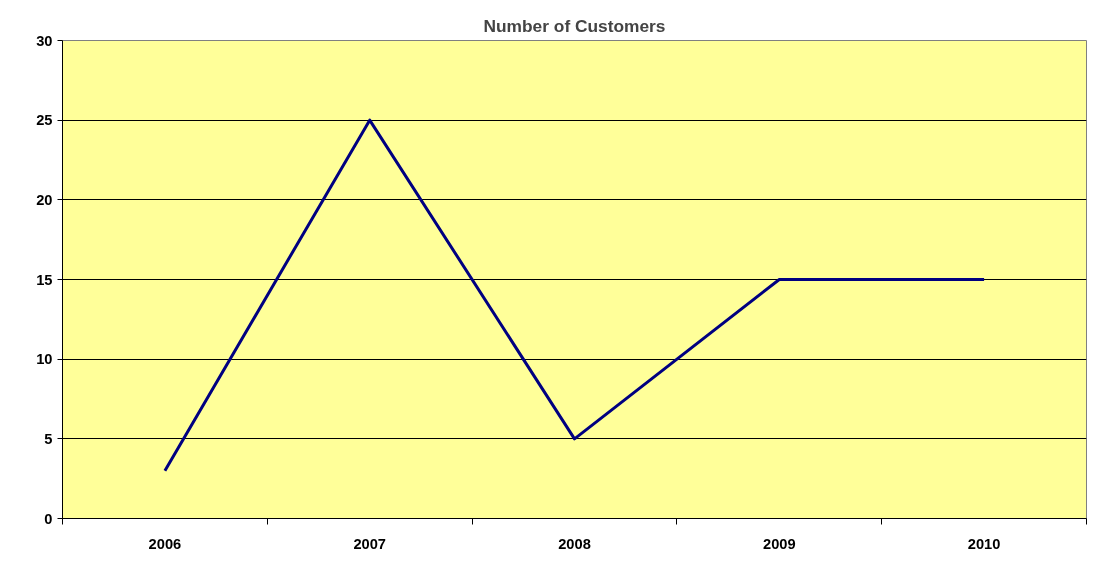 This screenshot has width=1107, height=582. I want to click on y-tick-label: 5, so click(48, 438).